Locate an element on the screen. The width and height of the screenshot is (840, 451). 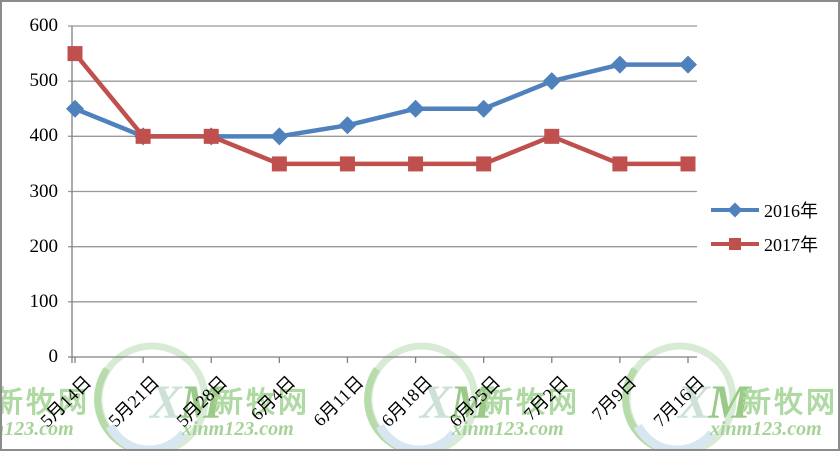
legend-label-2017: 2017年 is located at coordinates (791, 244).